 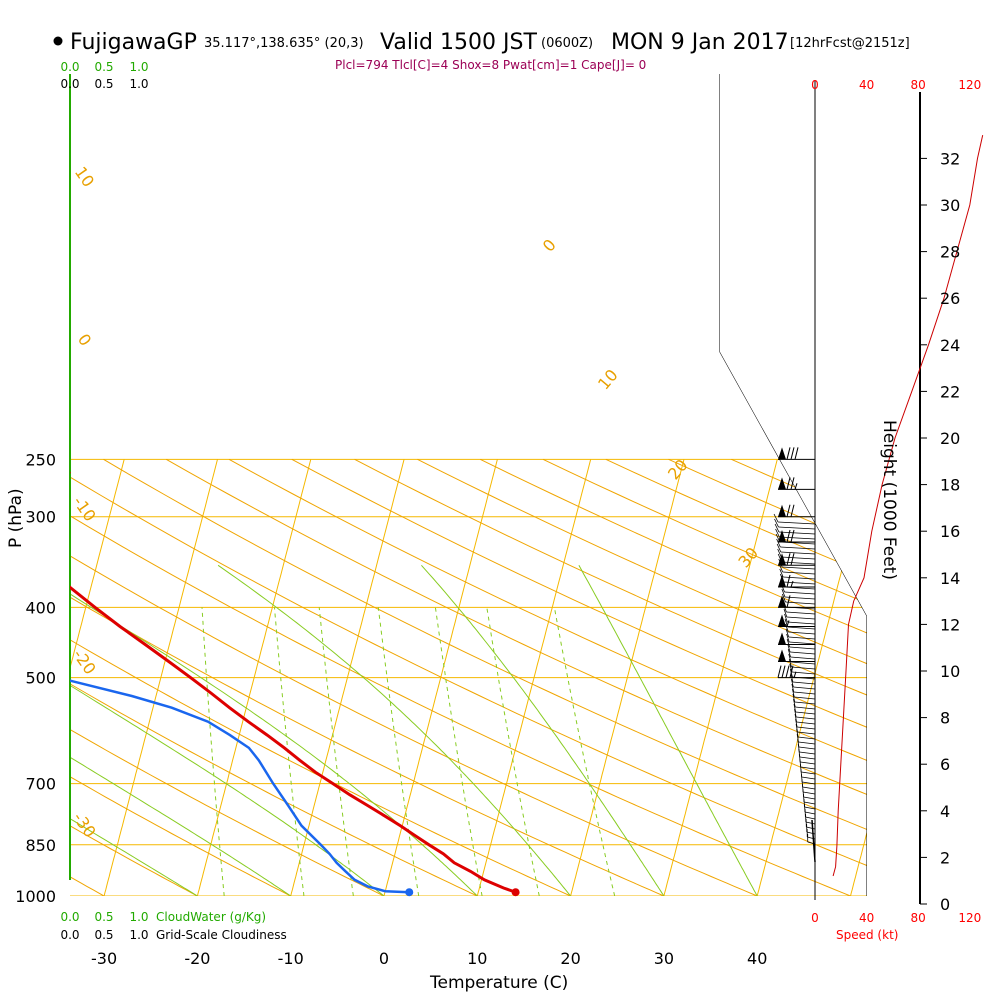 What do you see at coordinates (40, 459) in the screenshot?
I see `pressure-tick-label: 250` at bounding box center [40, 459].